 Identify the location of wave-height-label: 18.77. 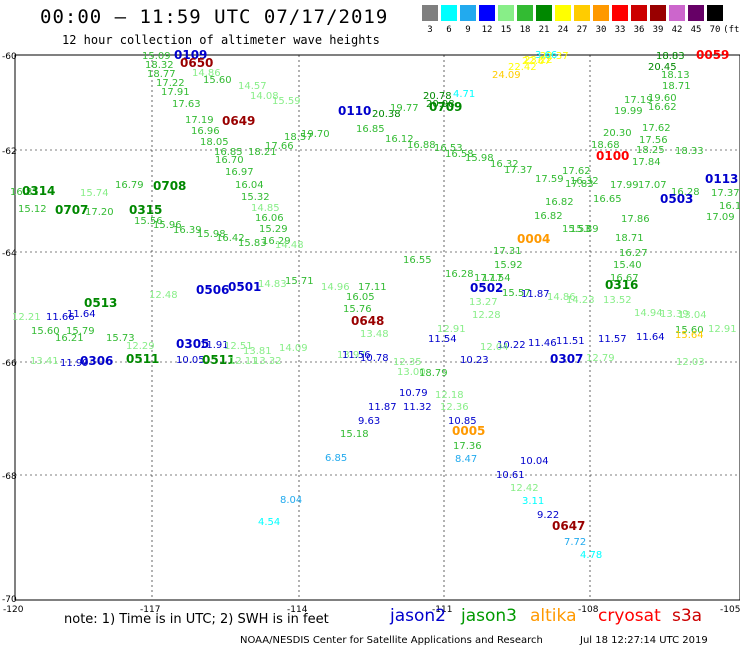
(161, 74).